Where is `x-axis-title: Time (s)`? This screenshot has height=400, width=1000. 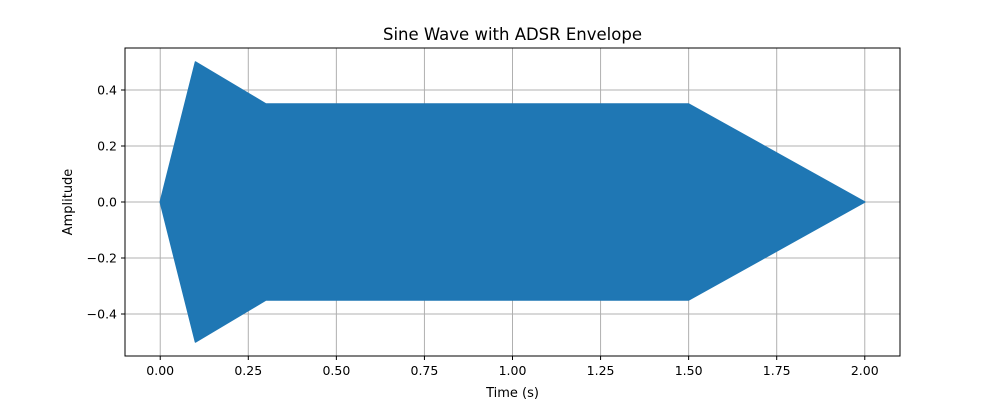 x-axis-title: Time (s) is located at coordinates (512, 393).